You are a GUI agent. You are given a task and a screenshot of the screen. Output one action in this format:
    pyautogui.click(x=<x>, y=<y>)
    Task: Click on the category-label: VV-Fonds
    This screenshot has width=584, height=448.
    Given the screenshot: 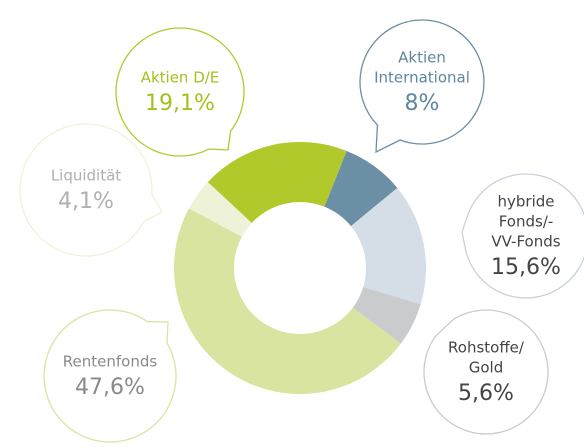 What is the action you would take?
    pyautogui.click(x=525, y=242)
    